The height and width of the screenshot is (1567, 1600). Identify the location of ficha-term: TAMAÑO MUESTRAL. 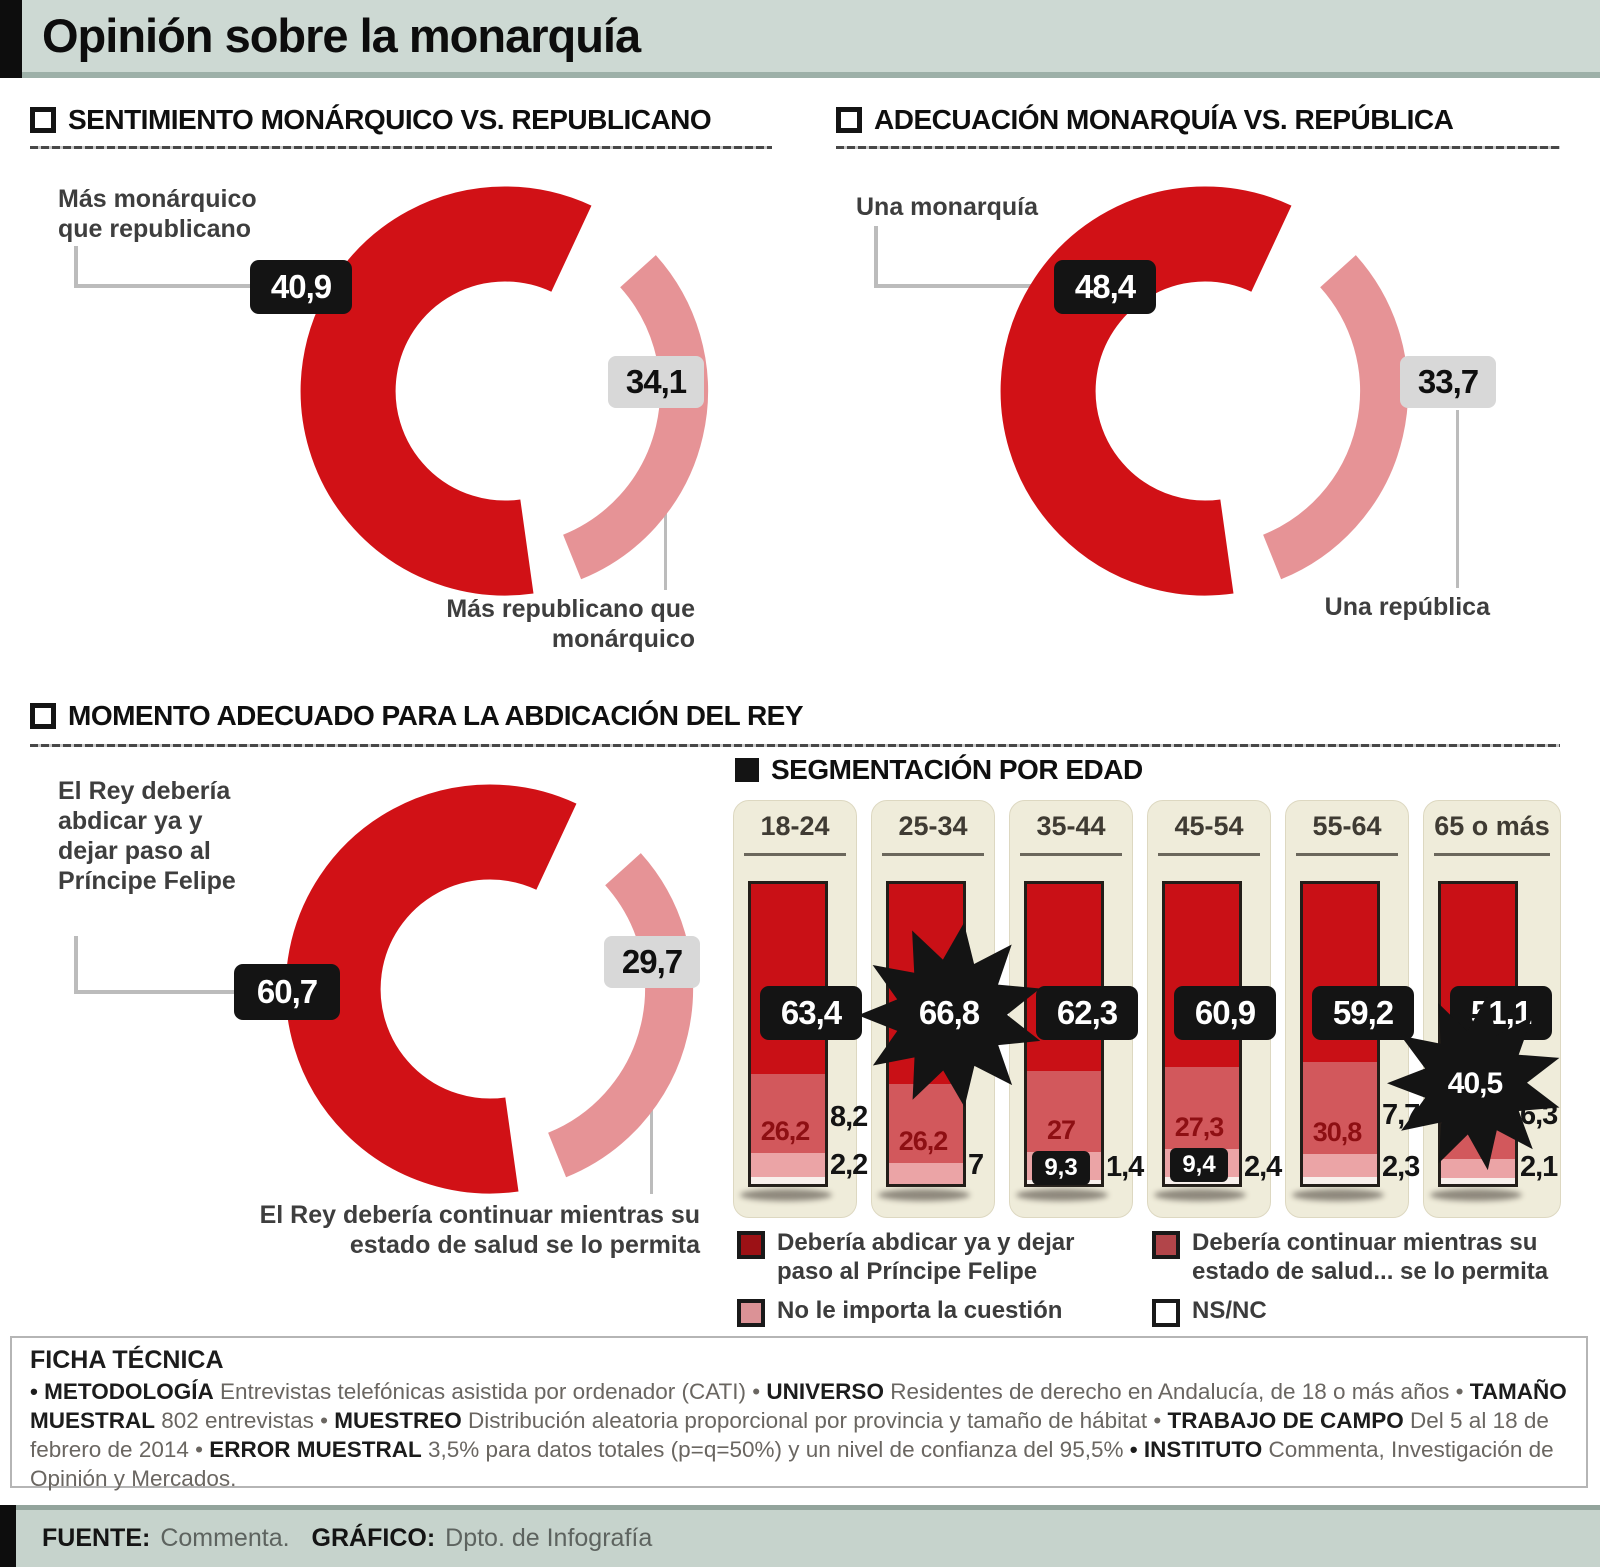
(798, 1406).